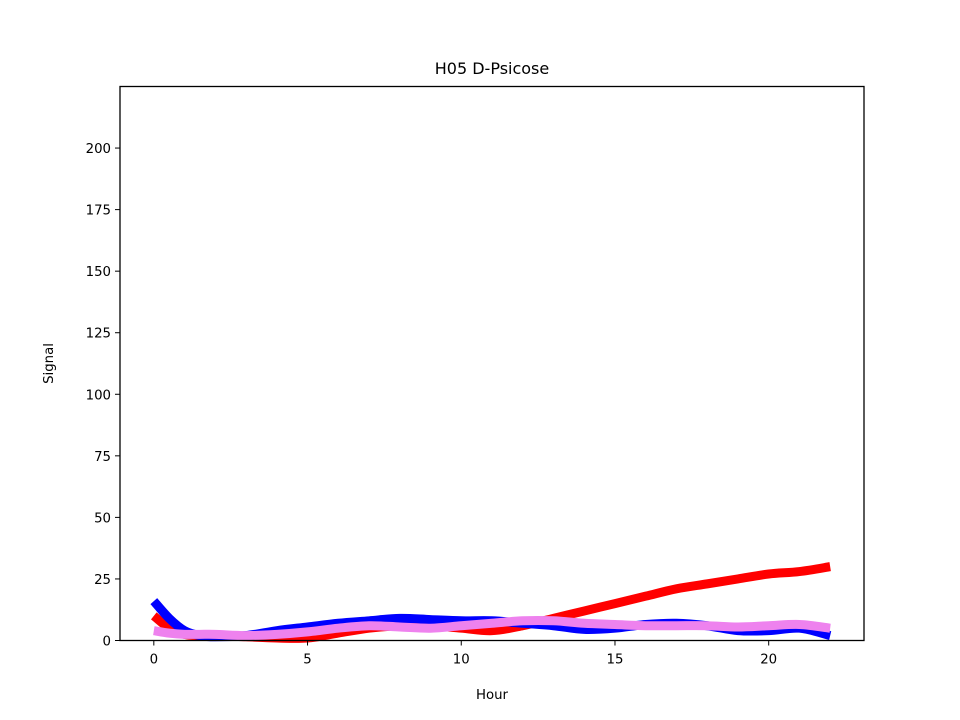 This screenshot has height=720, width=960. I want to click on x-tick-label: 5, so click(307, 660).